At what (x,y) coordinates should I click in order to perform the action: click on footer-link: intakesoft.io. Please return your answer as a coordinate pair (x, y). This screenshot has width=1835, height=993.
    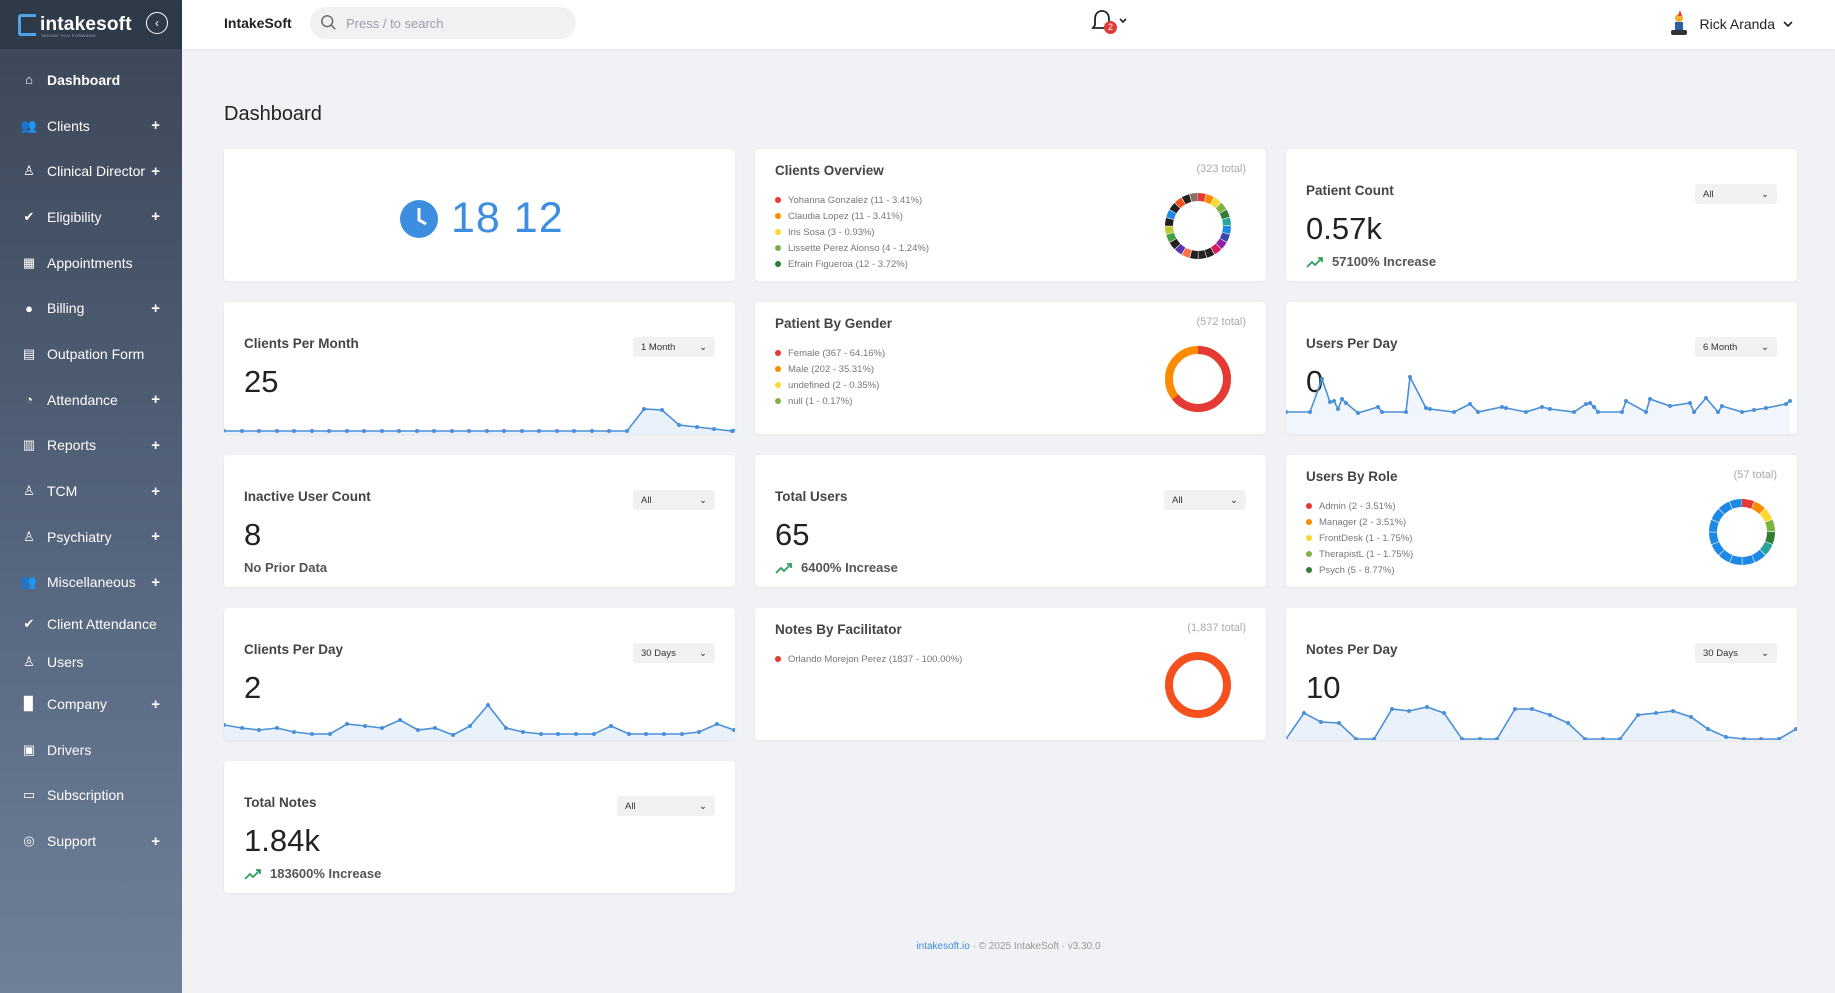
    Looking at the image, I should click on (943, 946).